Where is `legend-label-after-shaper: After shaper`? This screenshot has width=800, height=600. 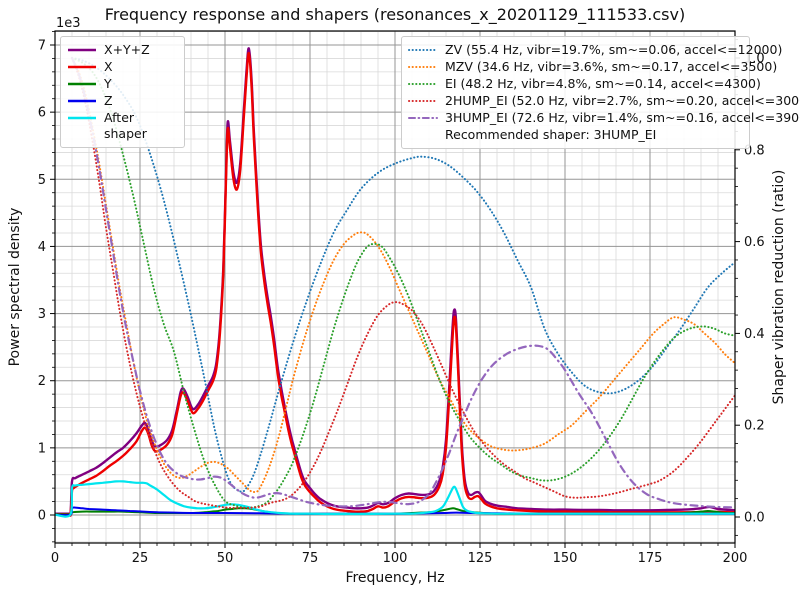
legend-label-after-shaper: After shaper is located at coordinates (125, 125).